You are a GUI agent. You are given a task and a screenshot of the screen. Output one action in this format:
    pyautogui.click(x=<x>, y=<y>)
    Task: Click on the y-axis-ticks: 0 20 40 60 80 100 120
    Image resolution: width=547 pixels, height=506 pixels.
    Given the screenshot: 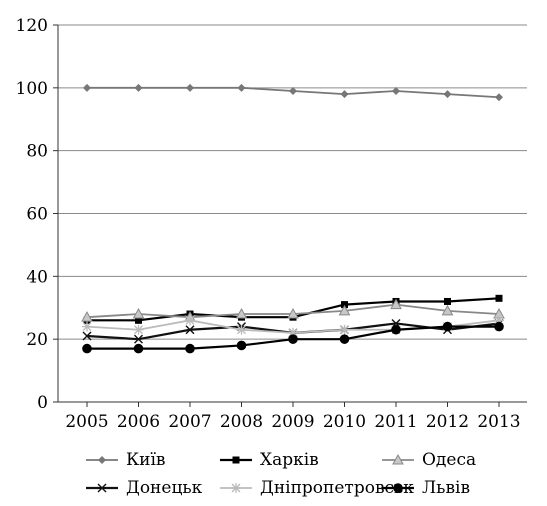 What is the action you would take?
    pyautogui.click(x=37, y=214)
    